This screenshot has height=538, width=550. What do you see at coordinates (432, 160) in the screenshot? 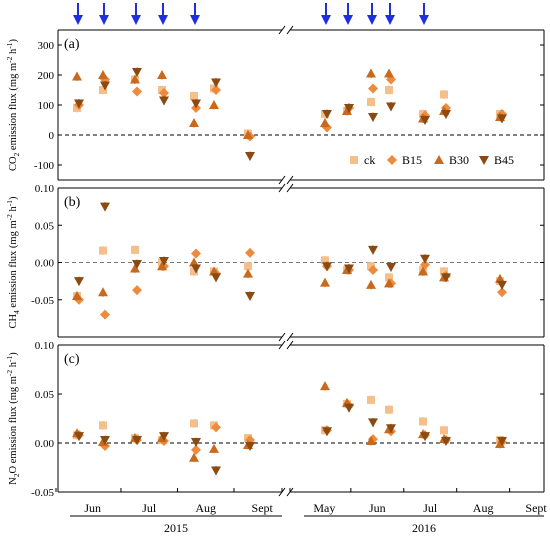
I see `legend: ck B15 B30 B45` at bounding box center [432, 160].